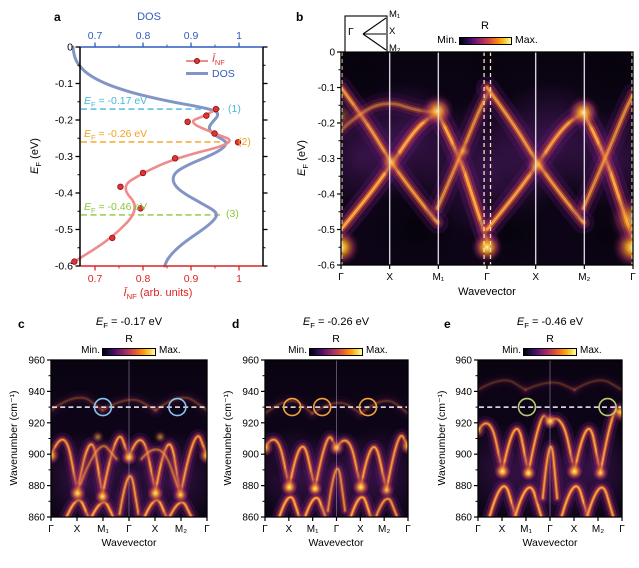 Image resolution: width=639 pixels, height=568 pixels. Describe the element at coordinates (64, 121) in the screenshot. I see `left-tick-label: -0.2` at that location.